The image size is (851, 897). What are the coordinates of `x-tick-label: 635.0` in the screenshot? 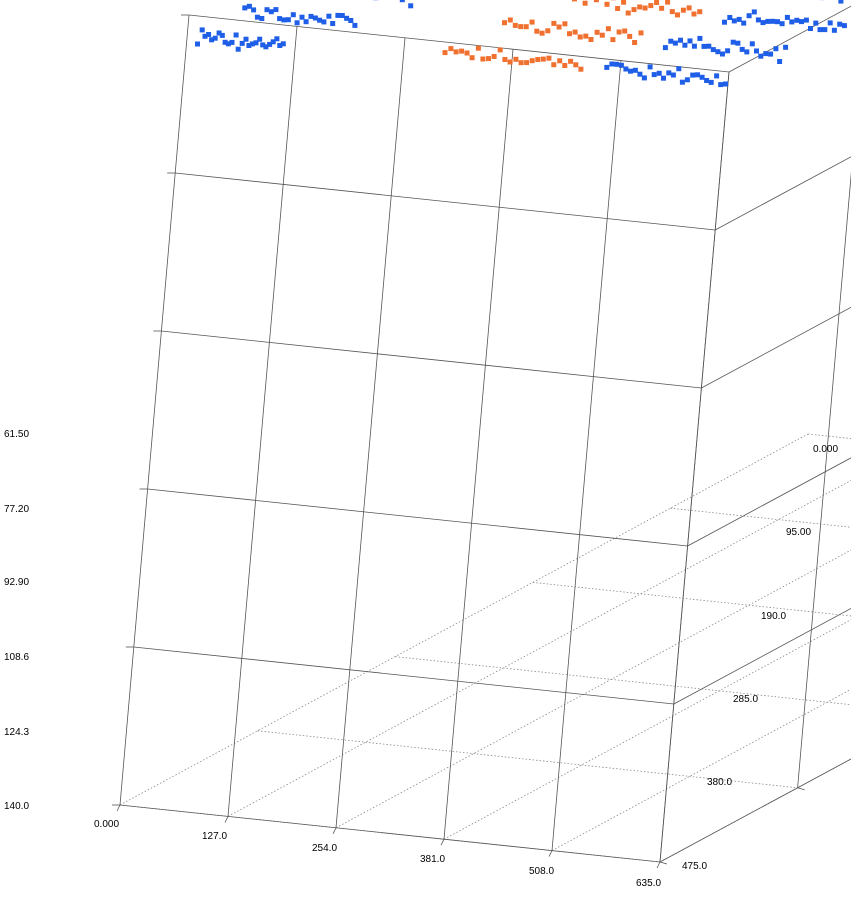 It's located at (648, 883).